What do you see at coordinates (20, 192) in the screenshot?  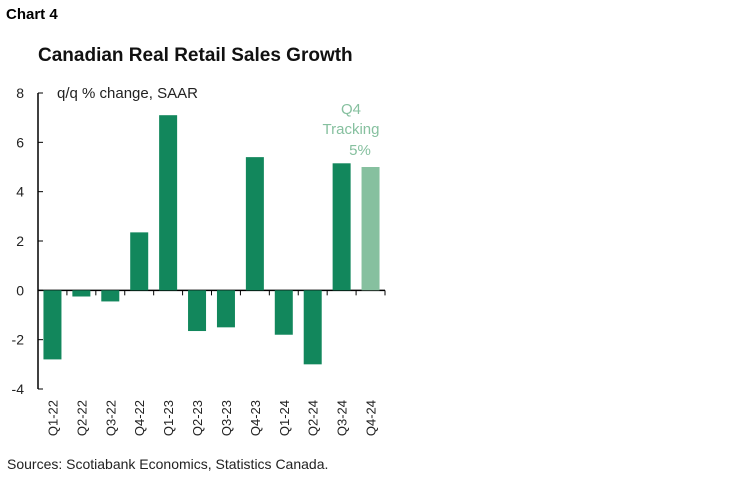 I see `y-tick-label: 4` at bounding box center [20, 192].